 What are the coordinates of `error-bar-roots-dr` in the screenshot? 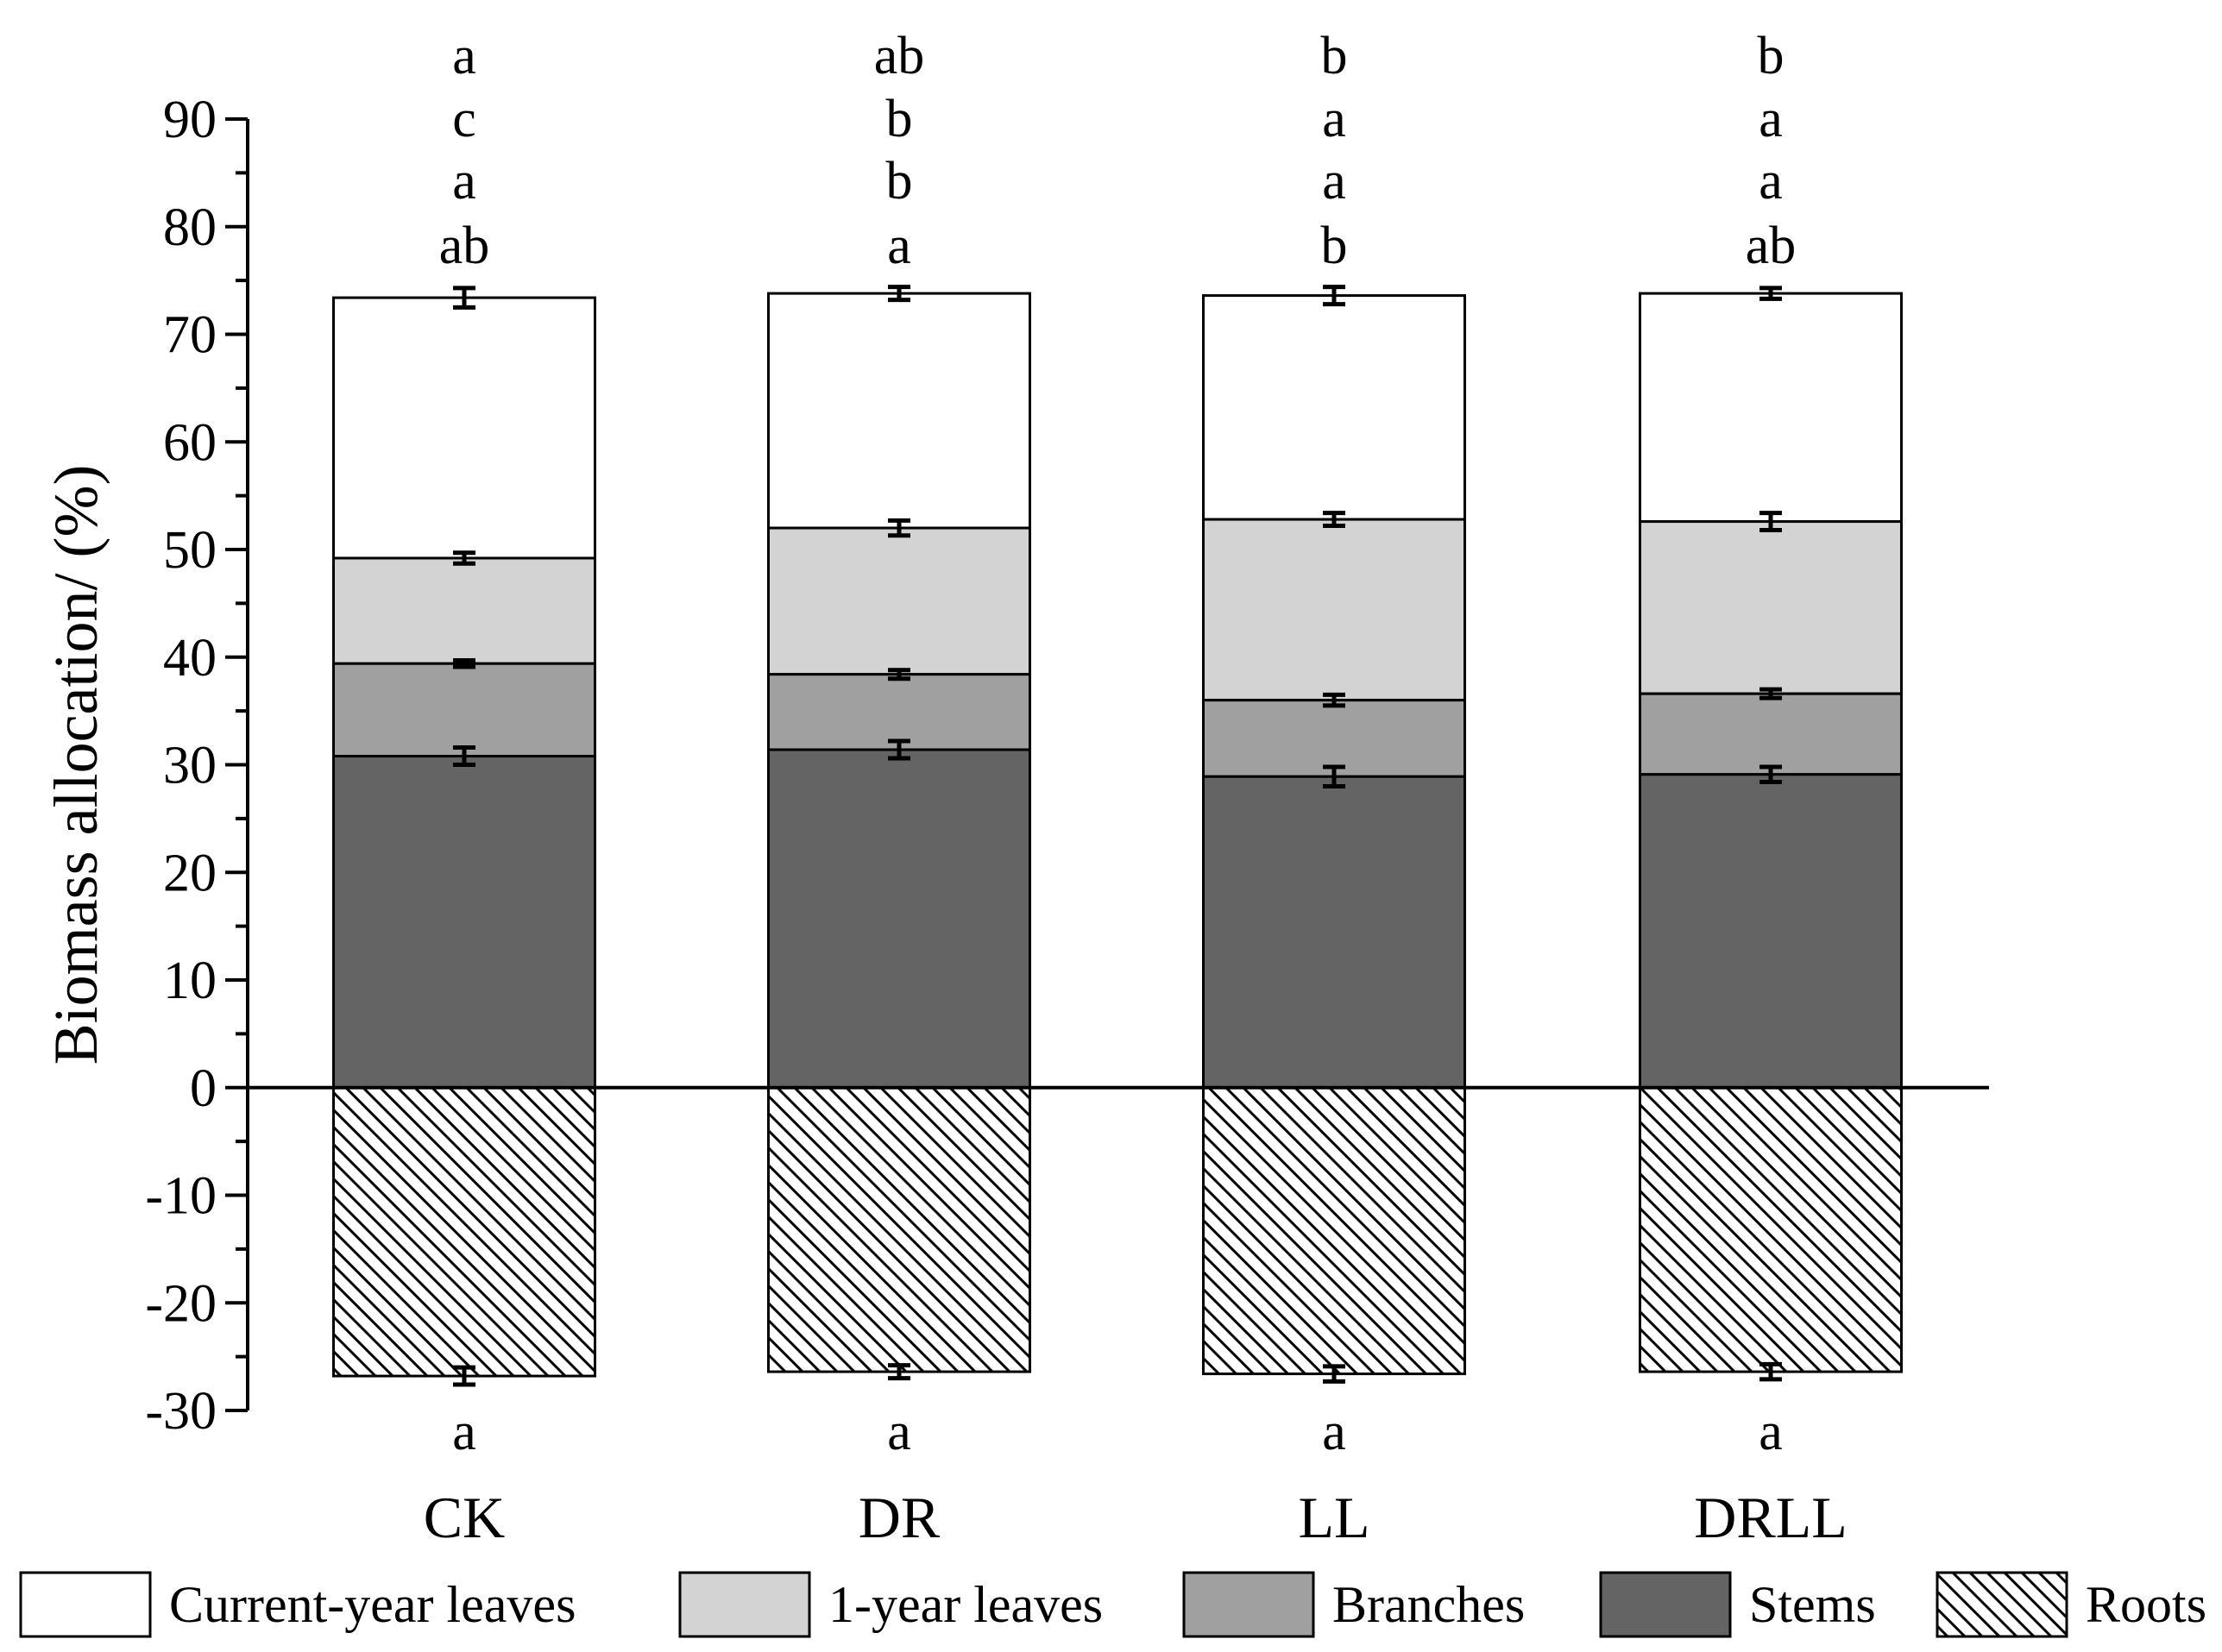 It's located at (899, 1372).